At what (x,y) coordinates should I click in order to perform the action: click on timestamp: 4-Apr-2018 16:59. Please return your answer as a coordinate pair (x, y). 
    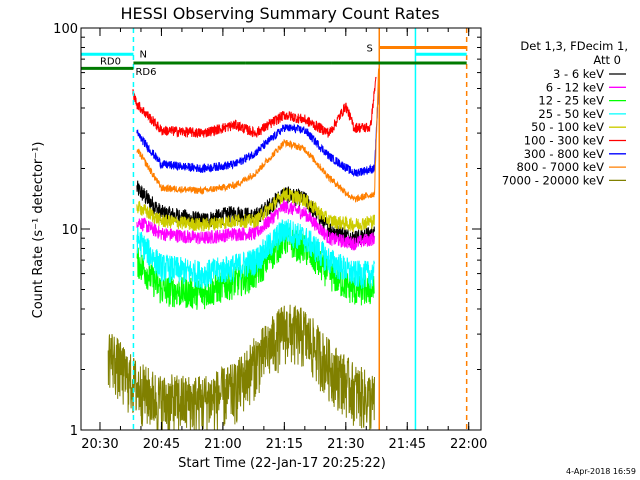
    Looking at the image, I should click on (601, 471).